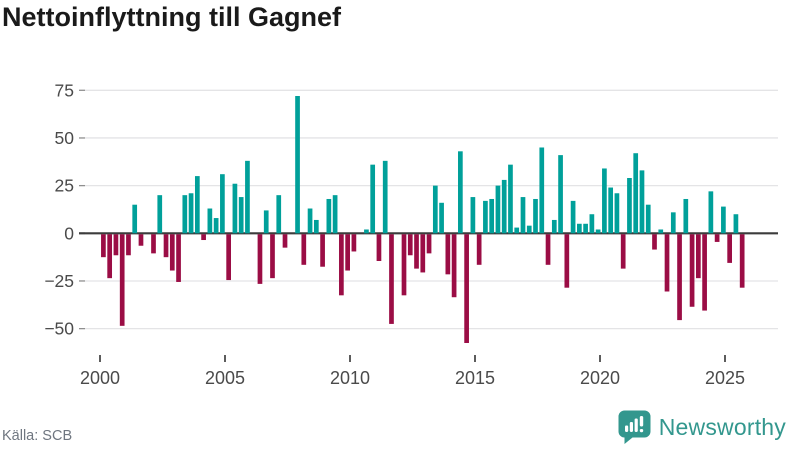  Describe the element at coordinates (37, 436) in the screenshot. I see `source-note: Källa: SCB` at that location.